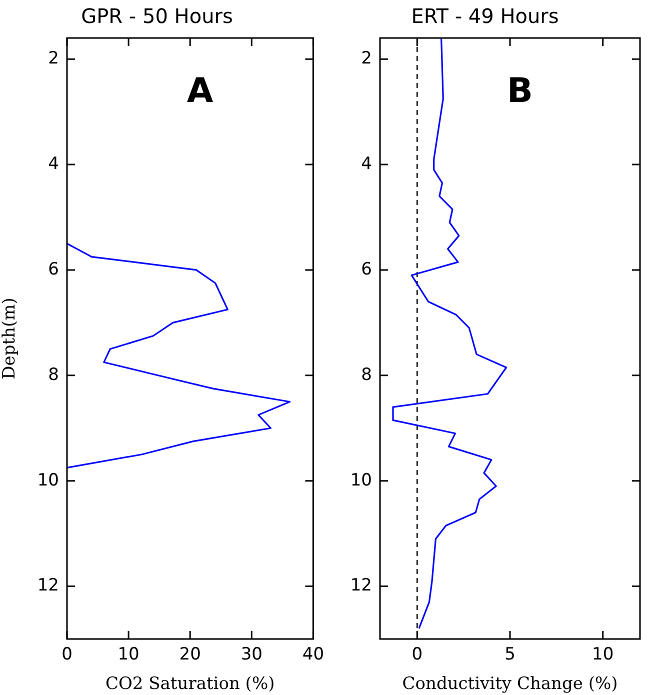 This screenshot has height=695, width=656. I want to click on x-axis-title: Conductivity Change (%), so click(510, 684).